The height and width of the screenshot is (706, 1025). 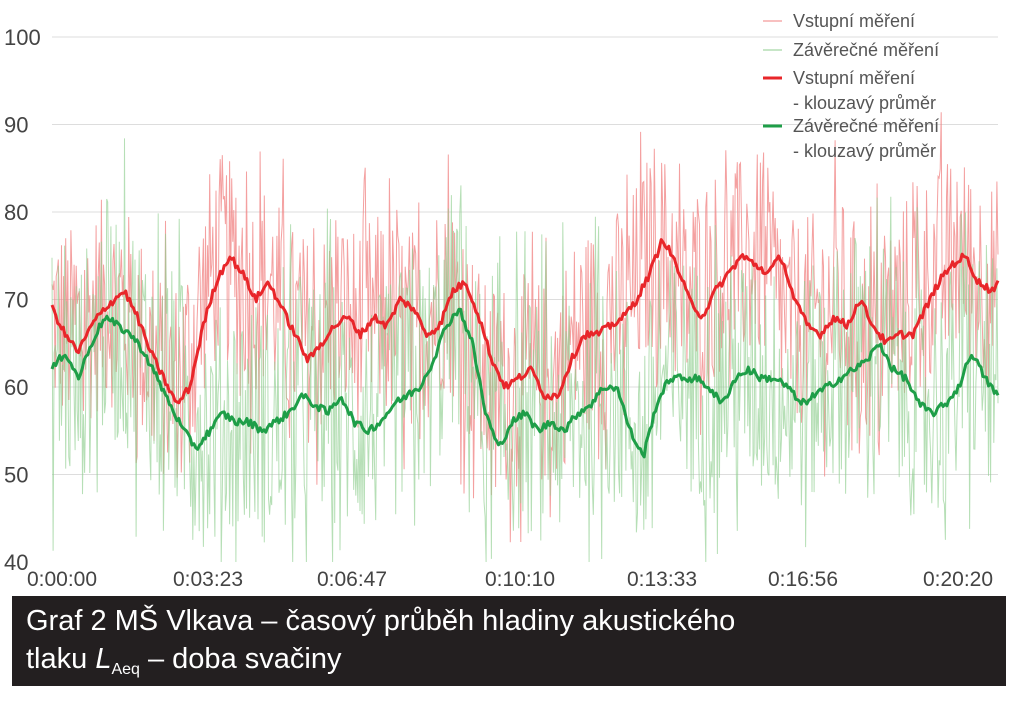 I want to click on x-tick-label: 0:06:47, so click(x=352, y=579).